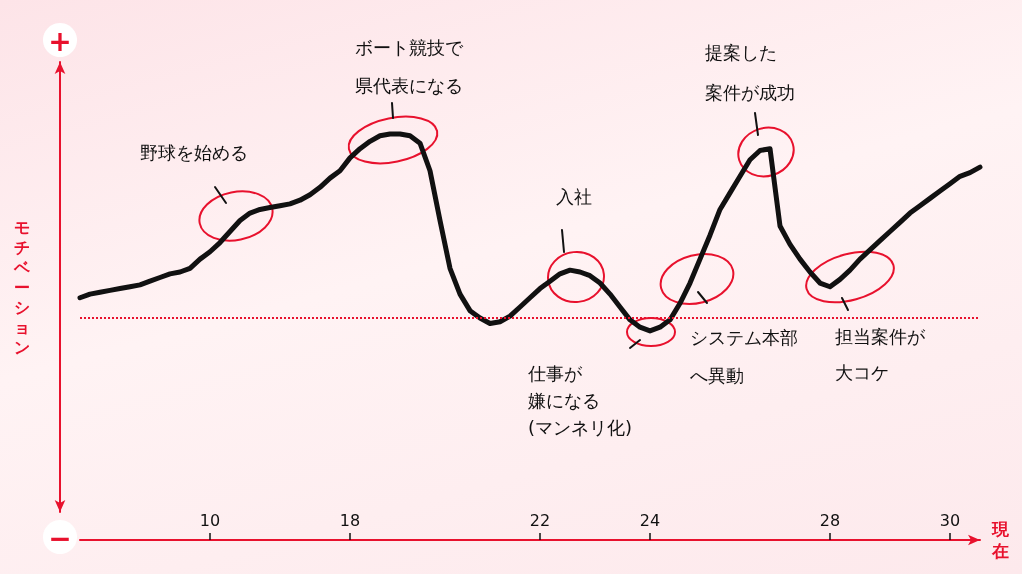  What do you see at coordinates (650, 520) in the screenshot?
I see `x-tick-label: 24` at bounding box center [650, 520].